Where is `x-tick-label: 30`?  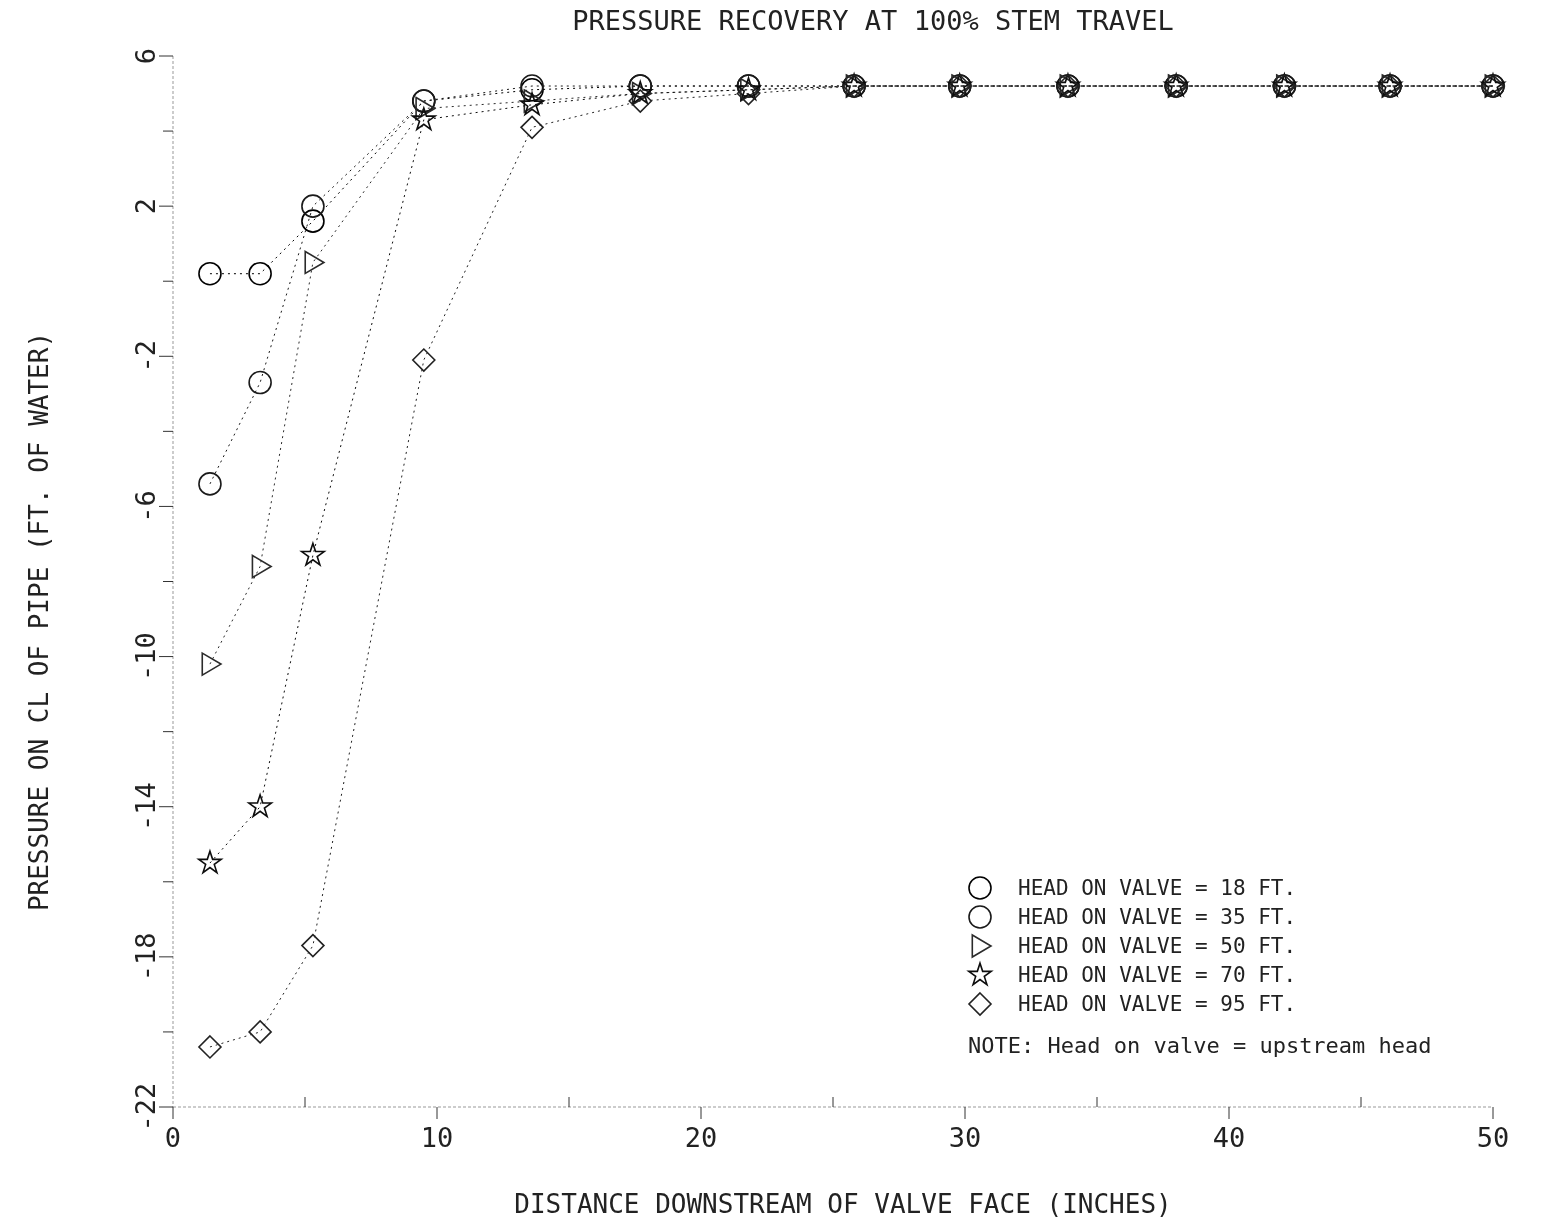 x-tick-label: 30 is located at coordinates (965, 1137).